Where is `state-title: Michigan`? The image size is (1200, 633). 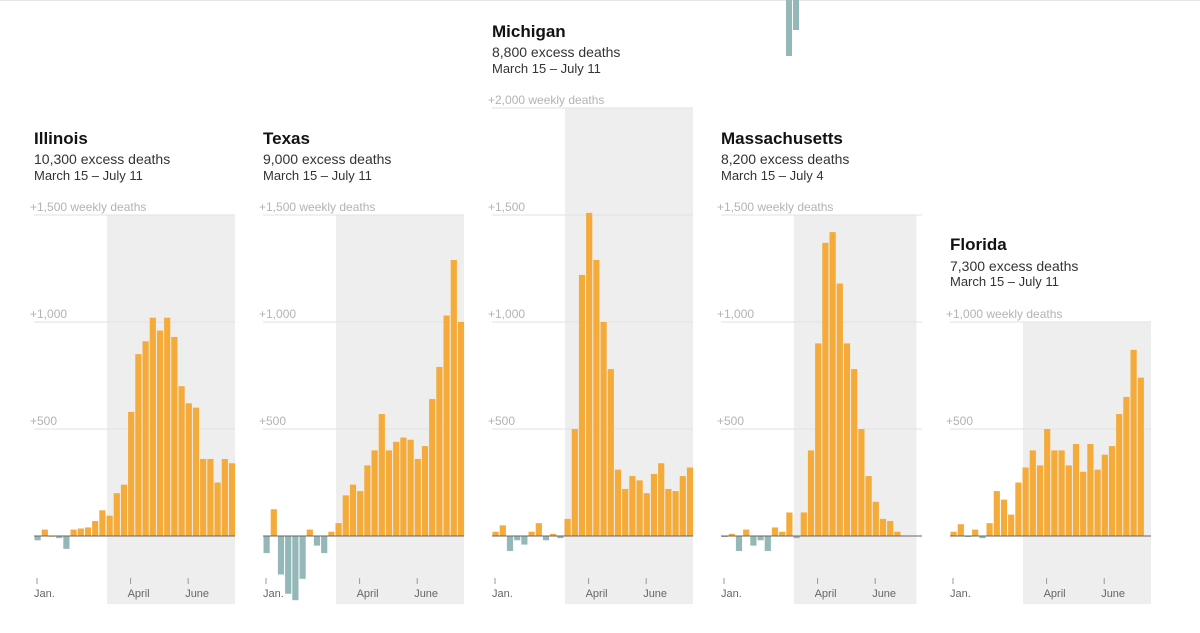
state-title: Michigan is located at coordinates (529, 31).